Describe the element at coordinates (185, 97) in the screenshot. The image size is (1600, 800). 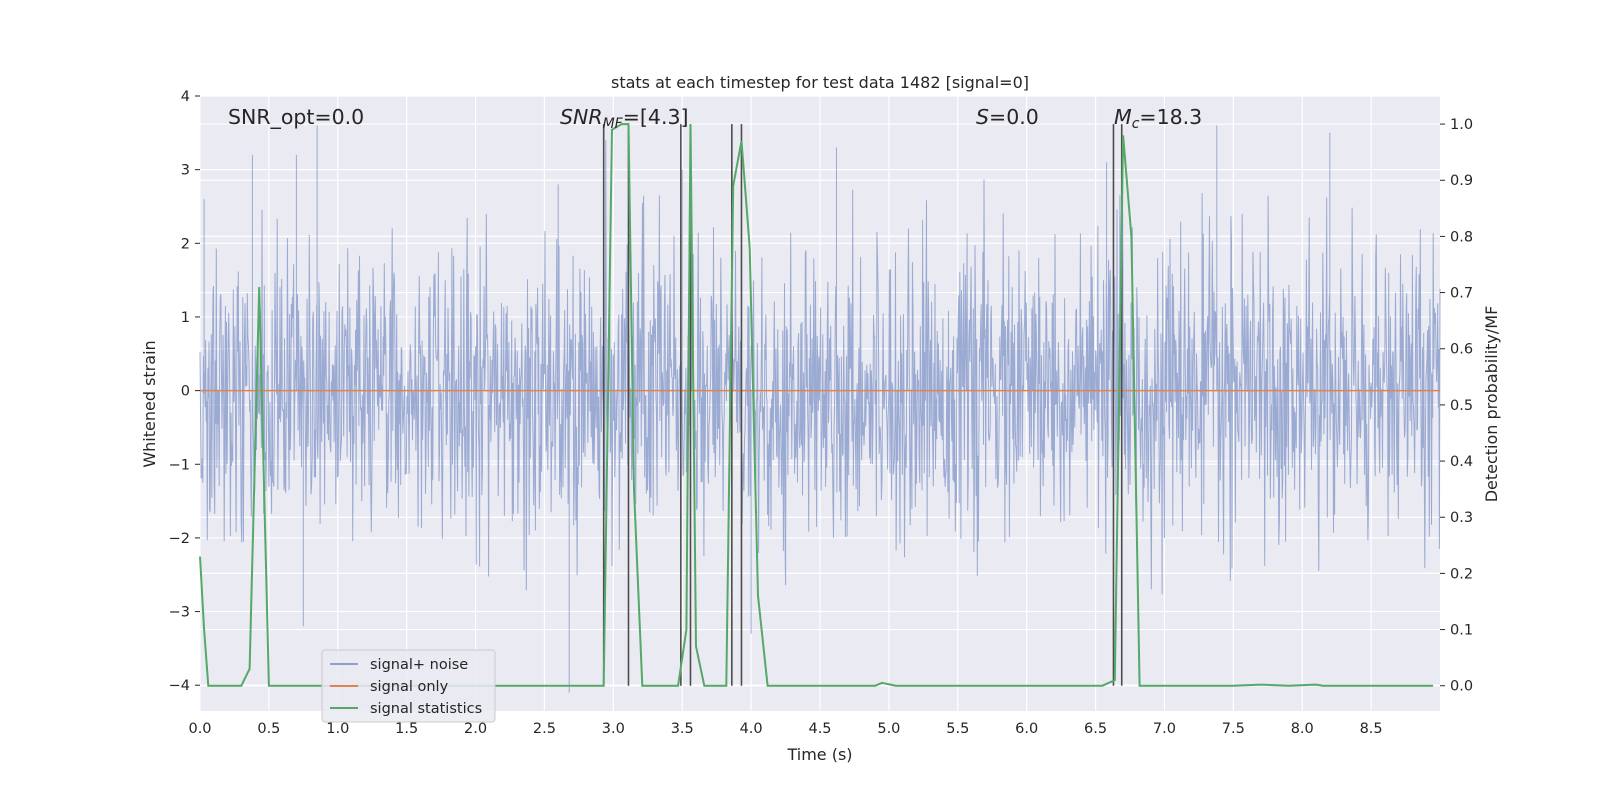
I see `y-tick-label-left: 4` at that location.